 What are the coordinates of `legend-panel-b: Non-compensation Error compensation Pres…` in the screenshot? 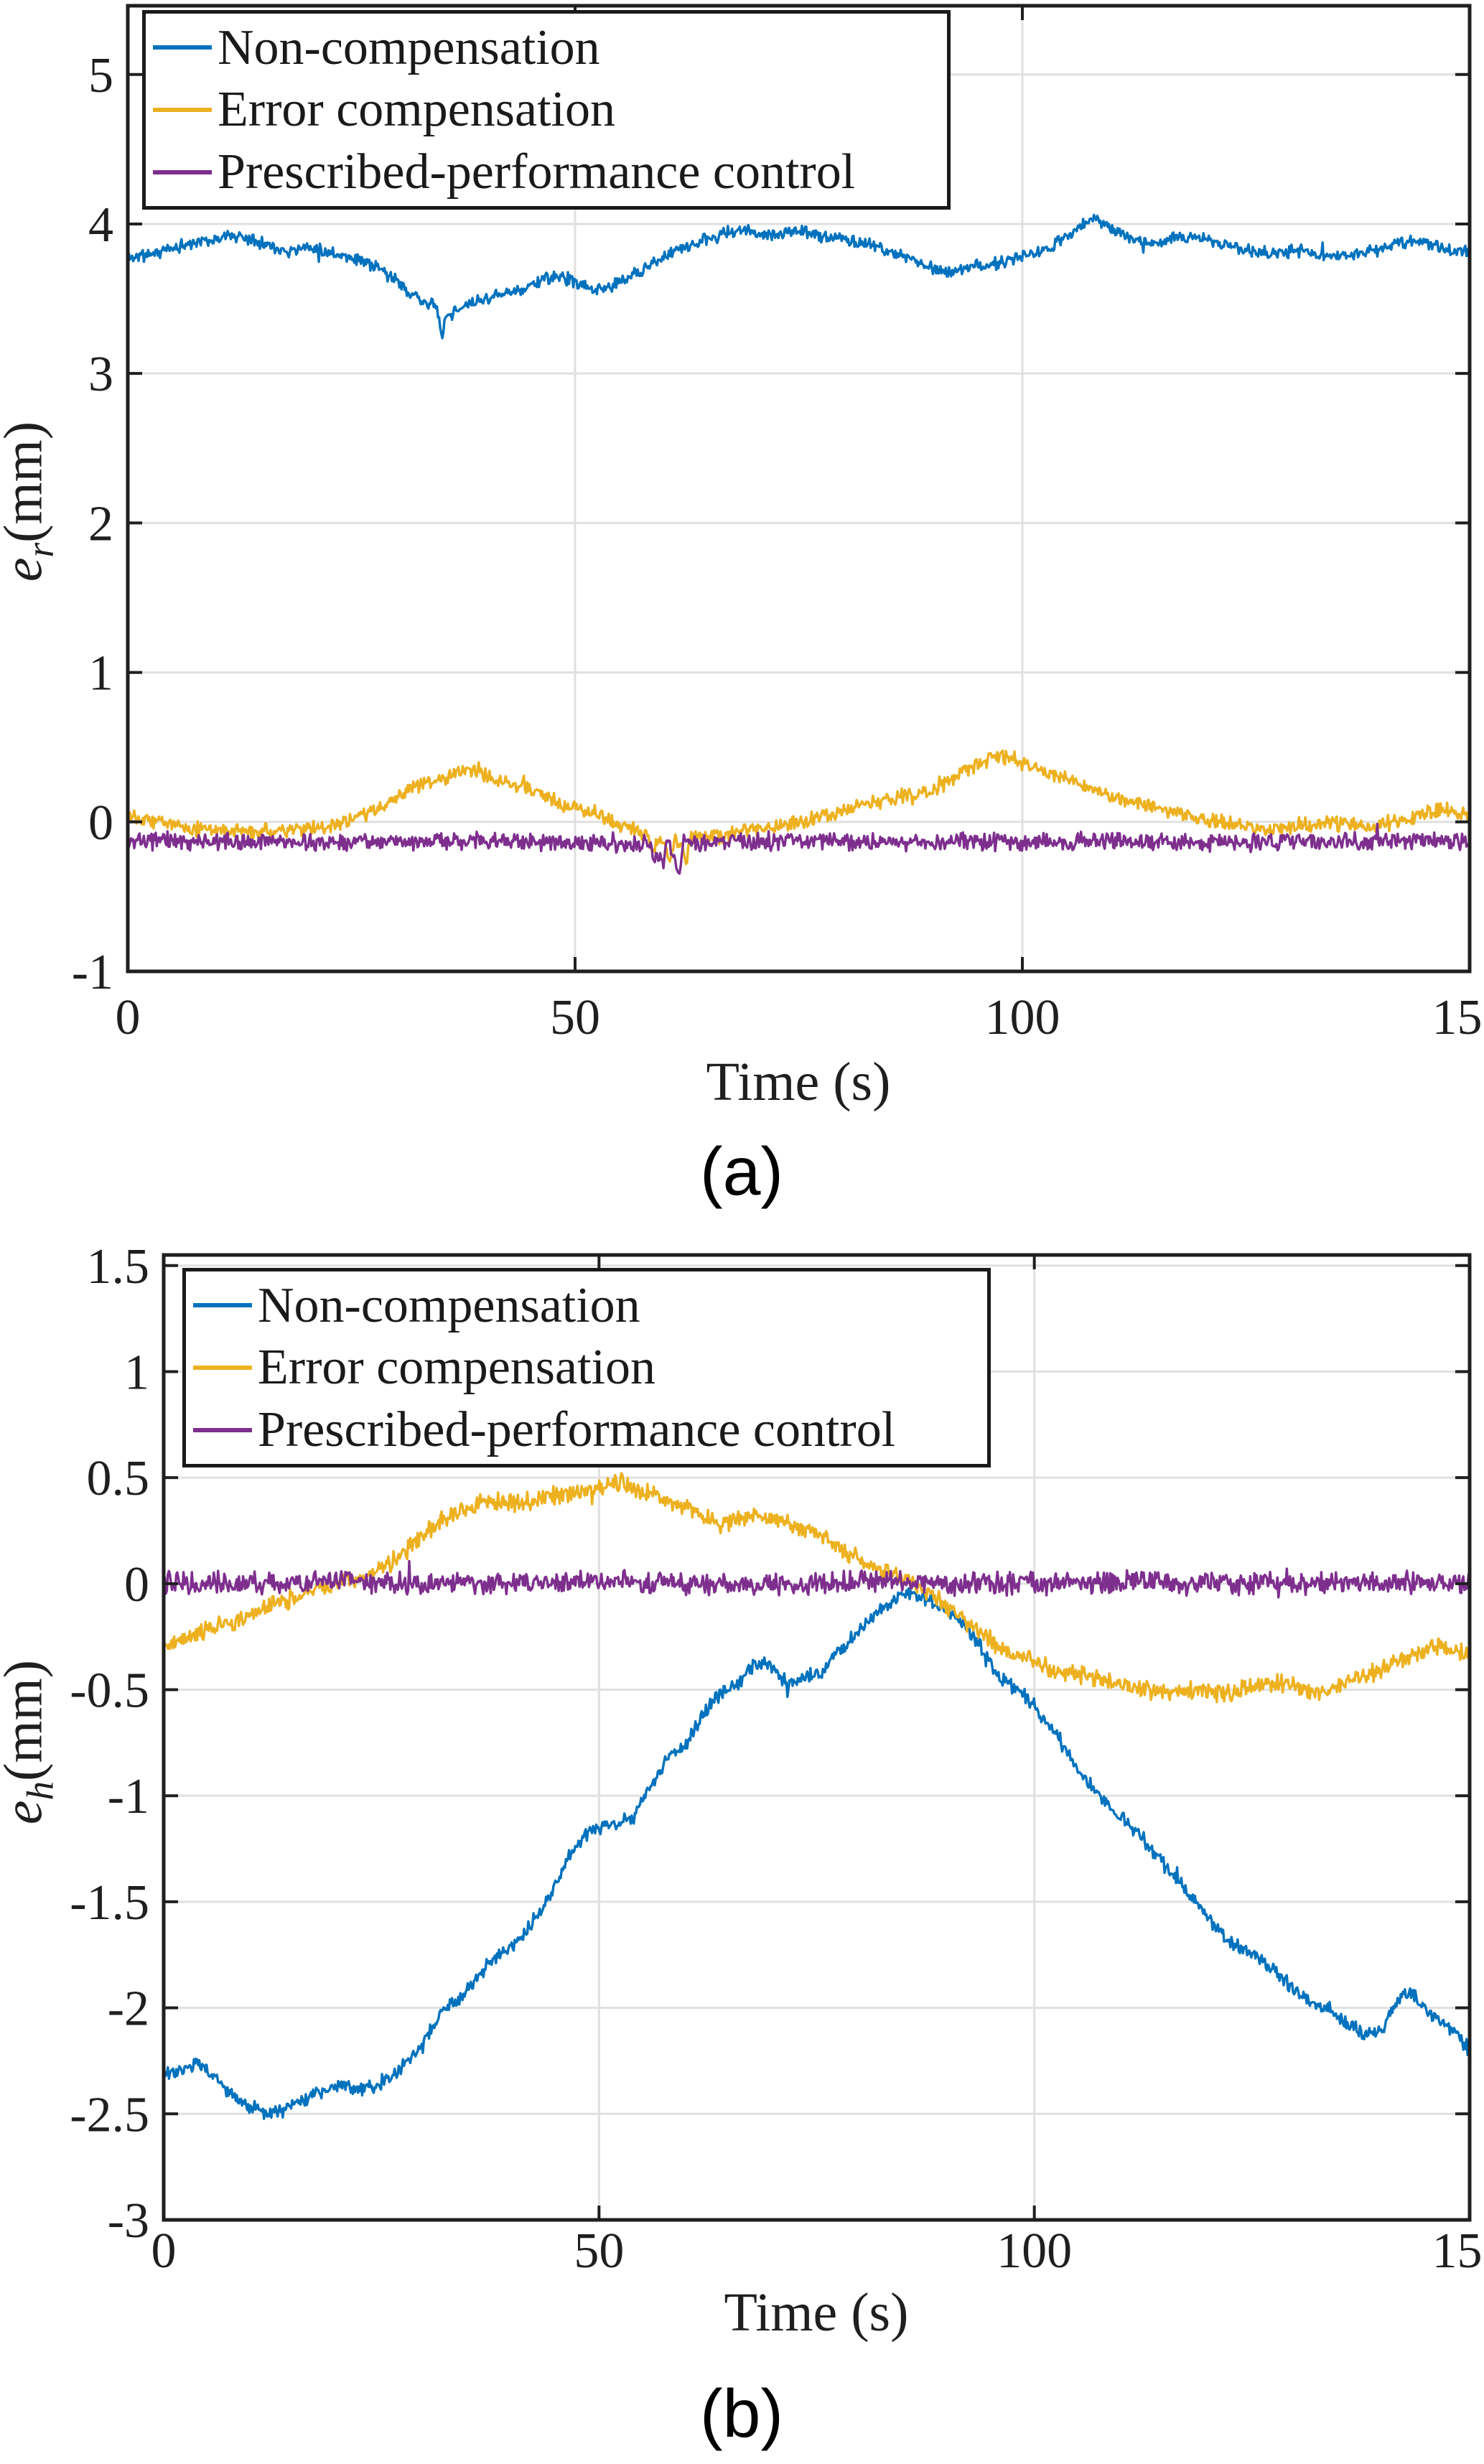 It's located at (586, 1367).